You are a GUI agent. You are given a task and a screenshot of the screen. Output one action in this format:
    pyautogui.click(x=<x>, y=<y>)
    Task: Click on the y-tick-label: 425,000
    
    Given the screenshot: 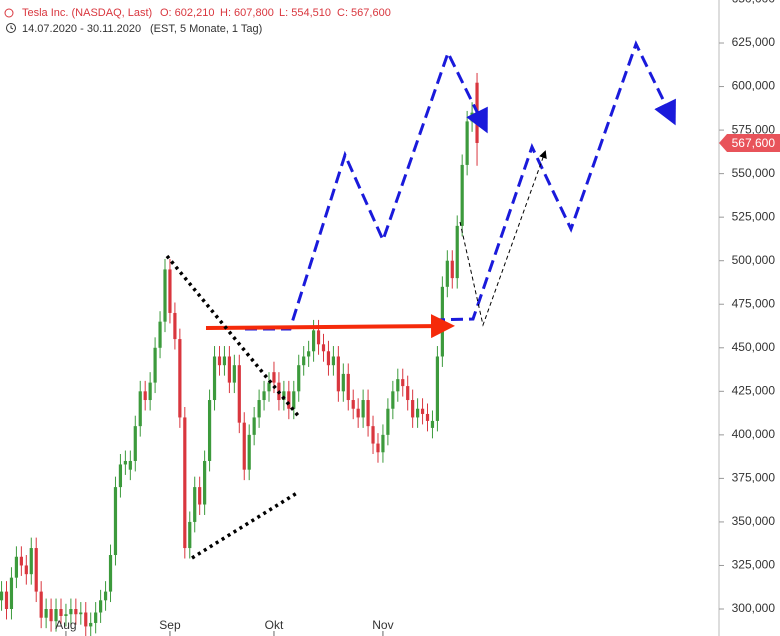 What is the action you would take?
    pyautogui.click(x=754, y=390)
    